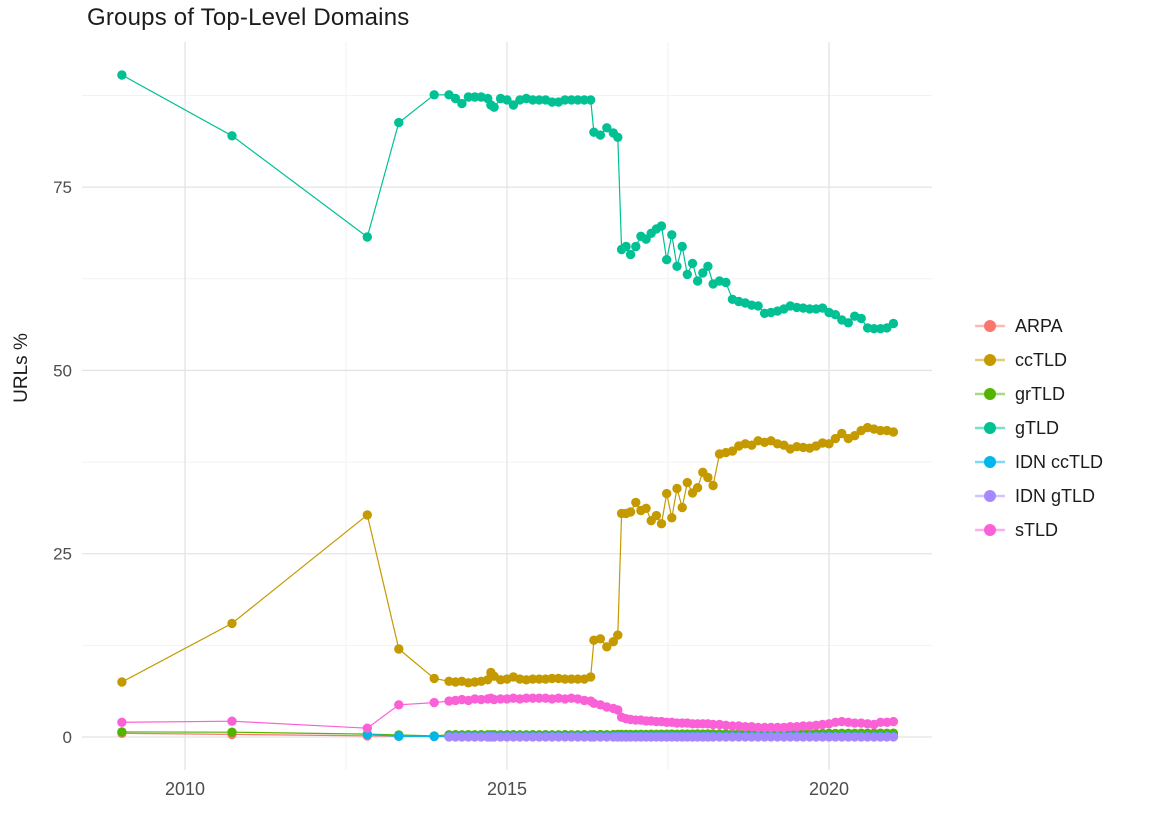 This screenshot has width=1164, height=827. Describe the element at coordinates (1059, 461) in the screenshot. I see `legend-label: IDN ccTLD` at that location.